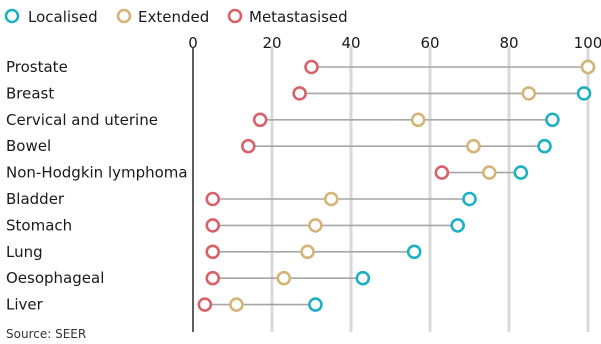  I want to click on category-label: Breast, so click(30, 93).